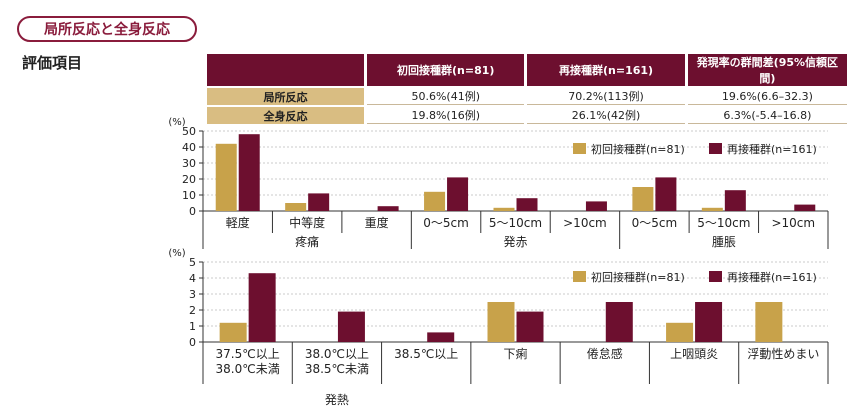  I want to click on table-cell: 6.3%(-5.4–16.8), so click(767, 115).